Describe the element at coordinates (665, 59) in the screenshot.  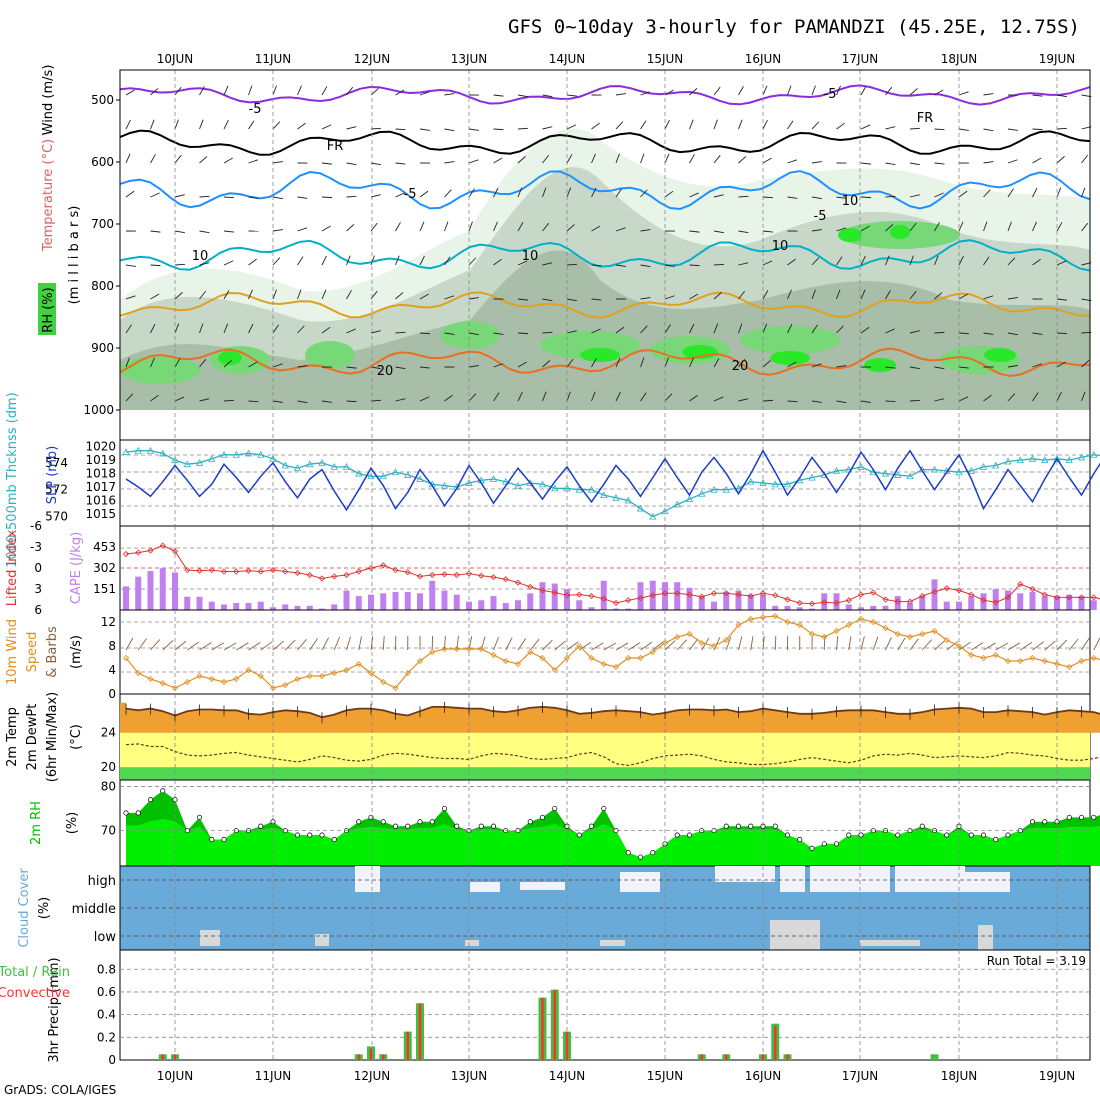
I see `date-label-top: 15JUN` at that location.